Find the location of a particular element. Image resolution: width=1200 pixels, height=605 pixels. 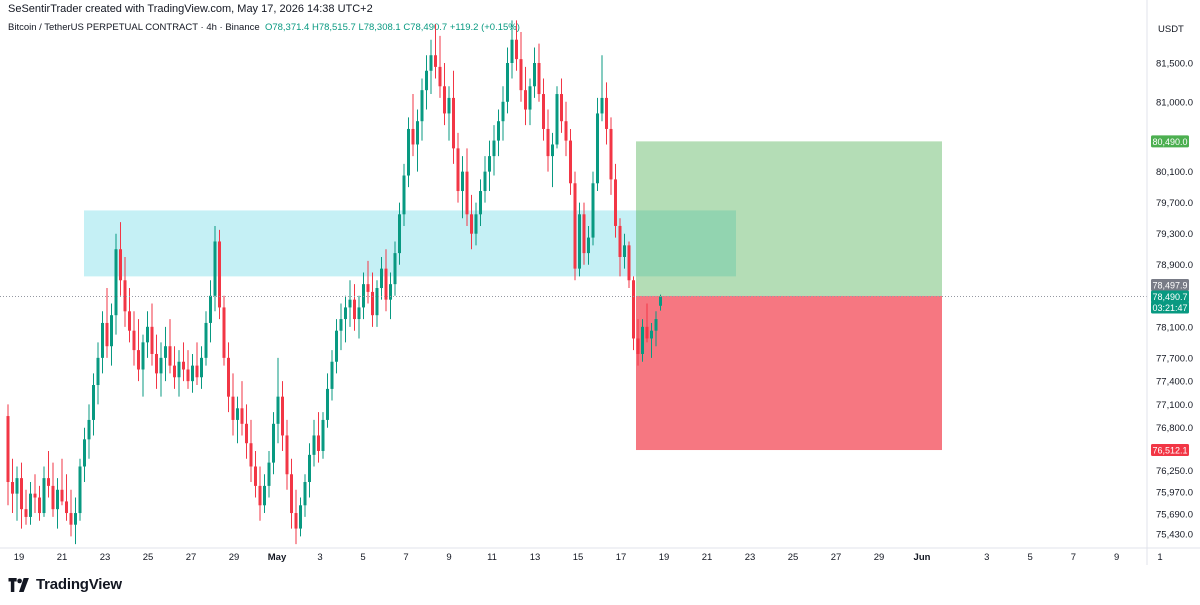

date-tick-label: 23 is located at coordinates (105, 557).